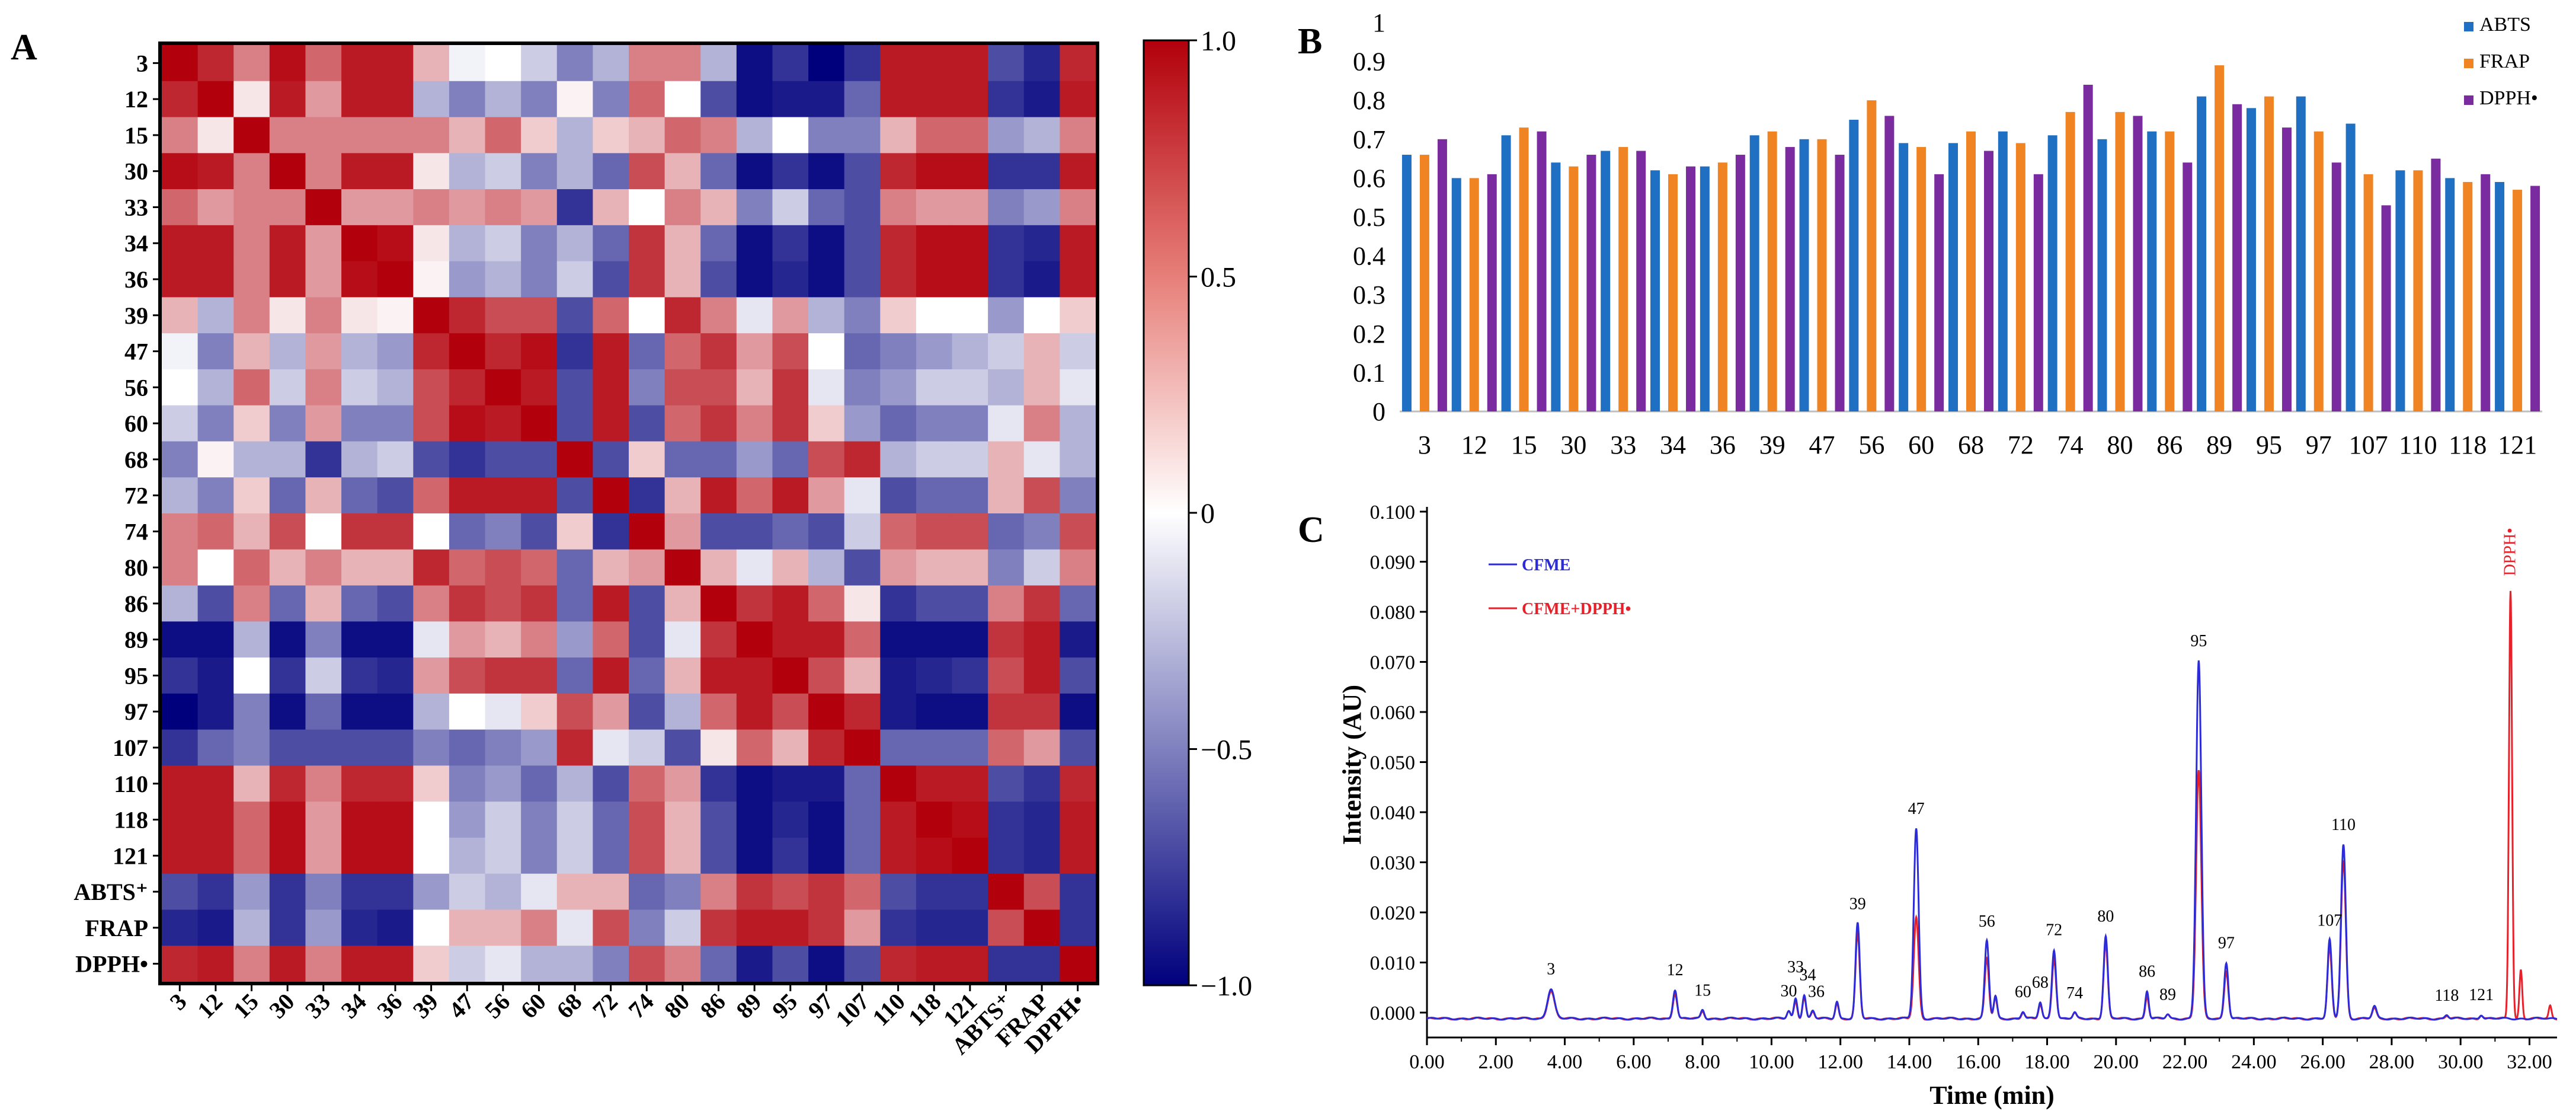 This screenshot has height=1111, width=2576. I want to click on chr-y-tick-label: 0.030, so click(1393, 863).